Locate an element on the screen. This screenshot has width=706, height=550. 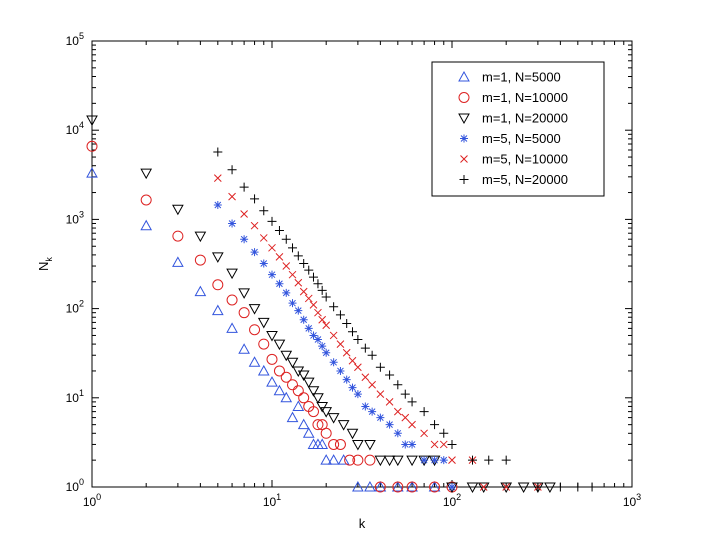
y-tick-label: 10³ is located at coordinates (75, 217).